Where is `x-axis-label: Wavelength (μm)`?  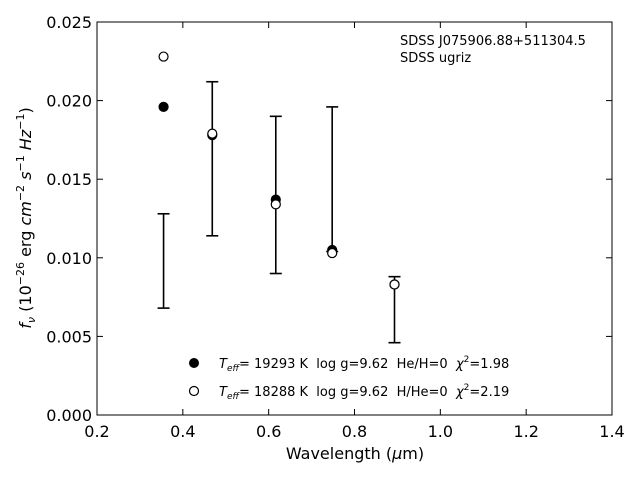
x-axis-label: Wavelength (μm) is located at coordinates (355, 453).